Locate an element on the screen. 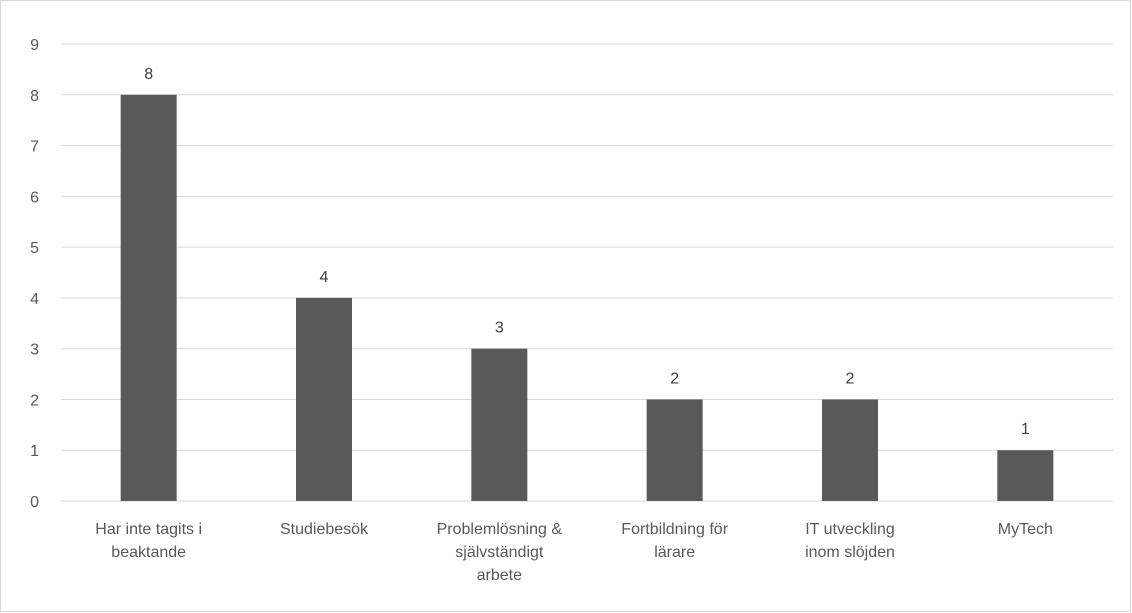 This screenshot has width=1132, height=613. data-label-4: 2 is located at coordinates (674, 378).